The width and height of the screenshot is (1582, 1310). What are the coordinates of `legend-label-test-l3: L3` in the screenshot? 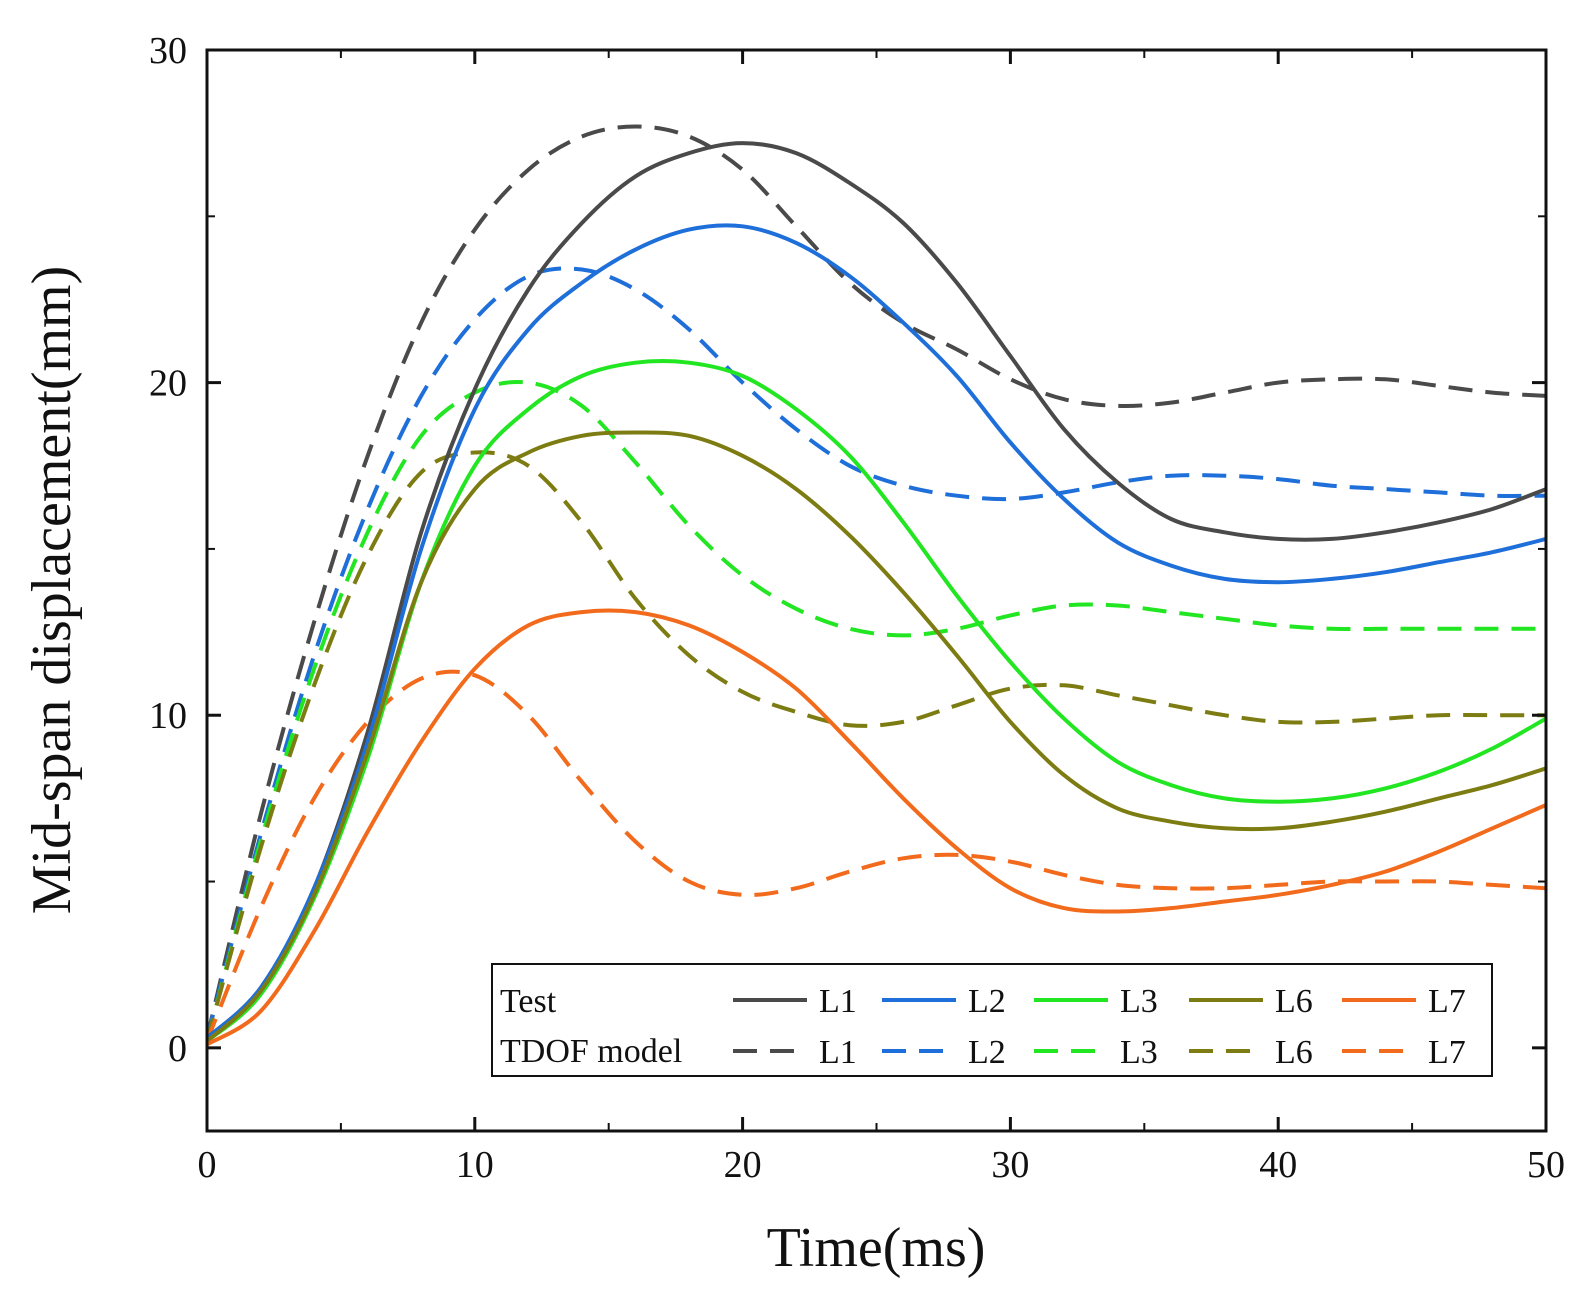 It's located at (1139, 1001).